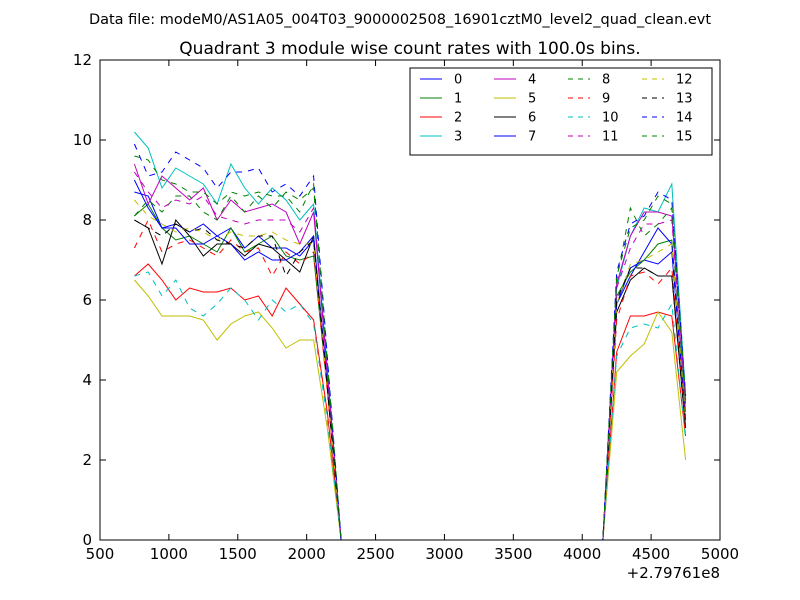  I want to click on legend-label-9: 9, so click(606, 99).